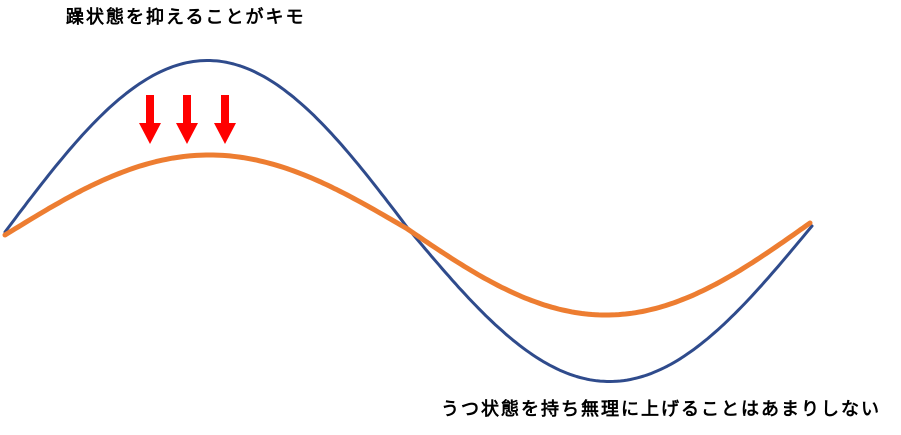 The width and height of the screenshot is (901, 435). I want to click on caption-bottom: うつ状態を持ち無理に上げることはあまりしない, so click(661, 409).